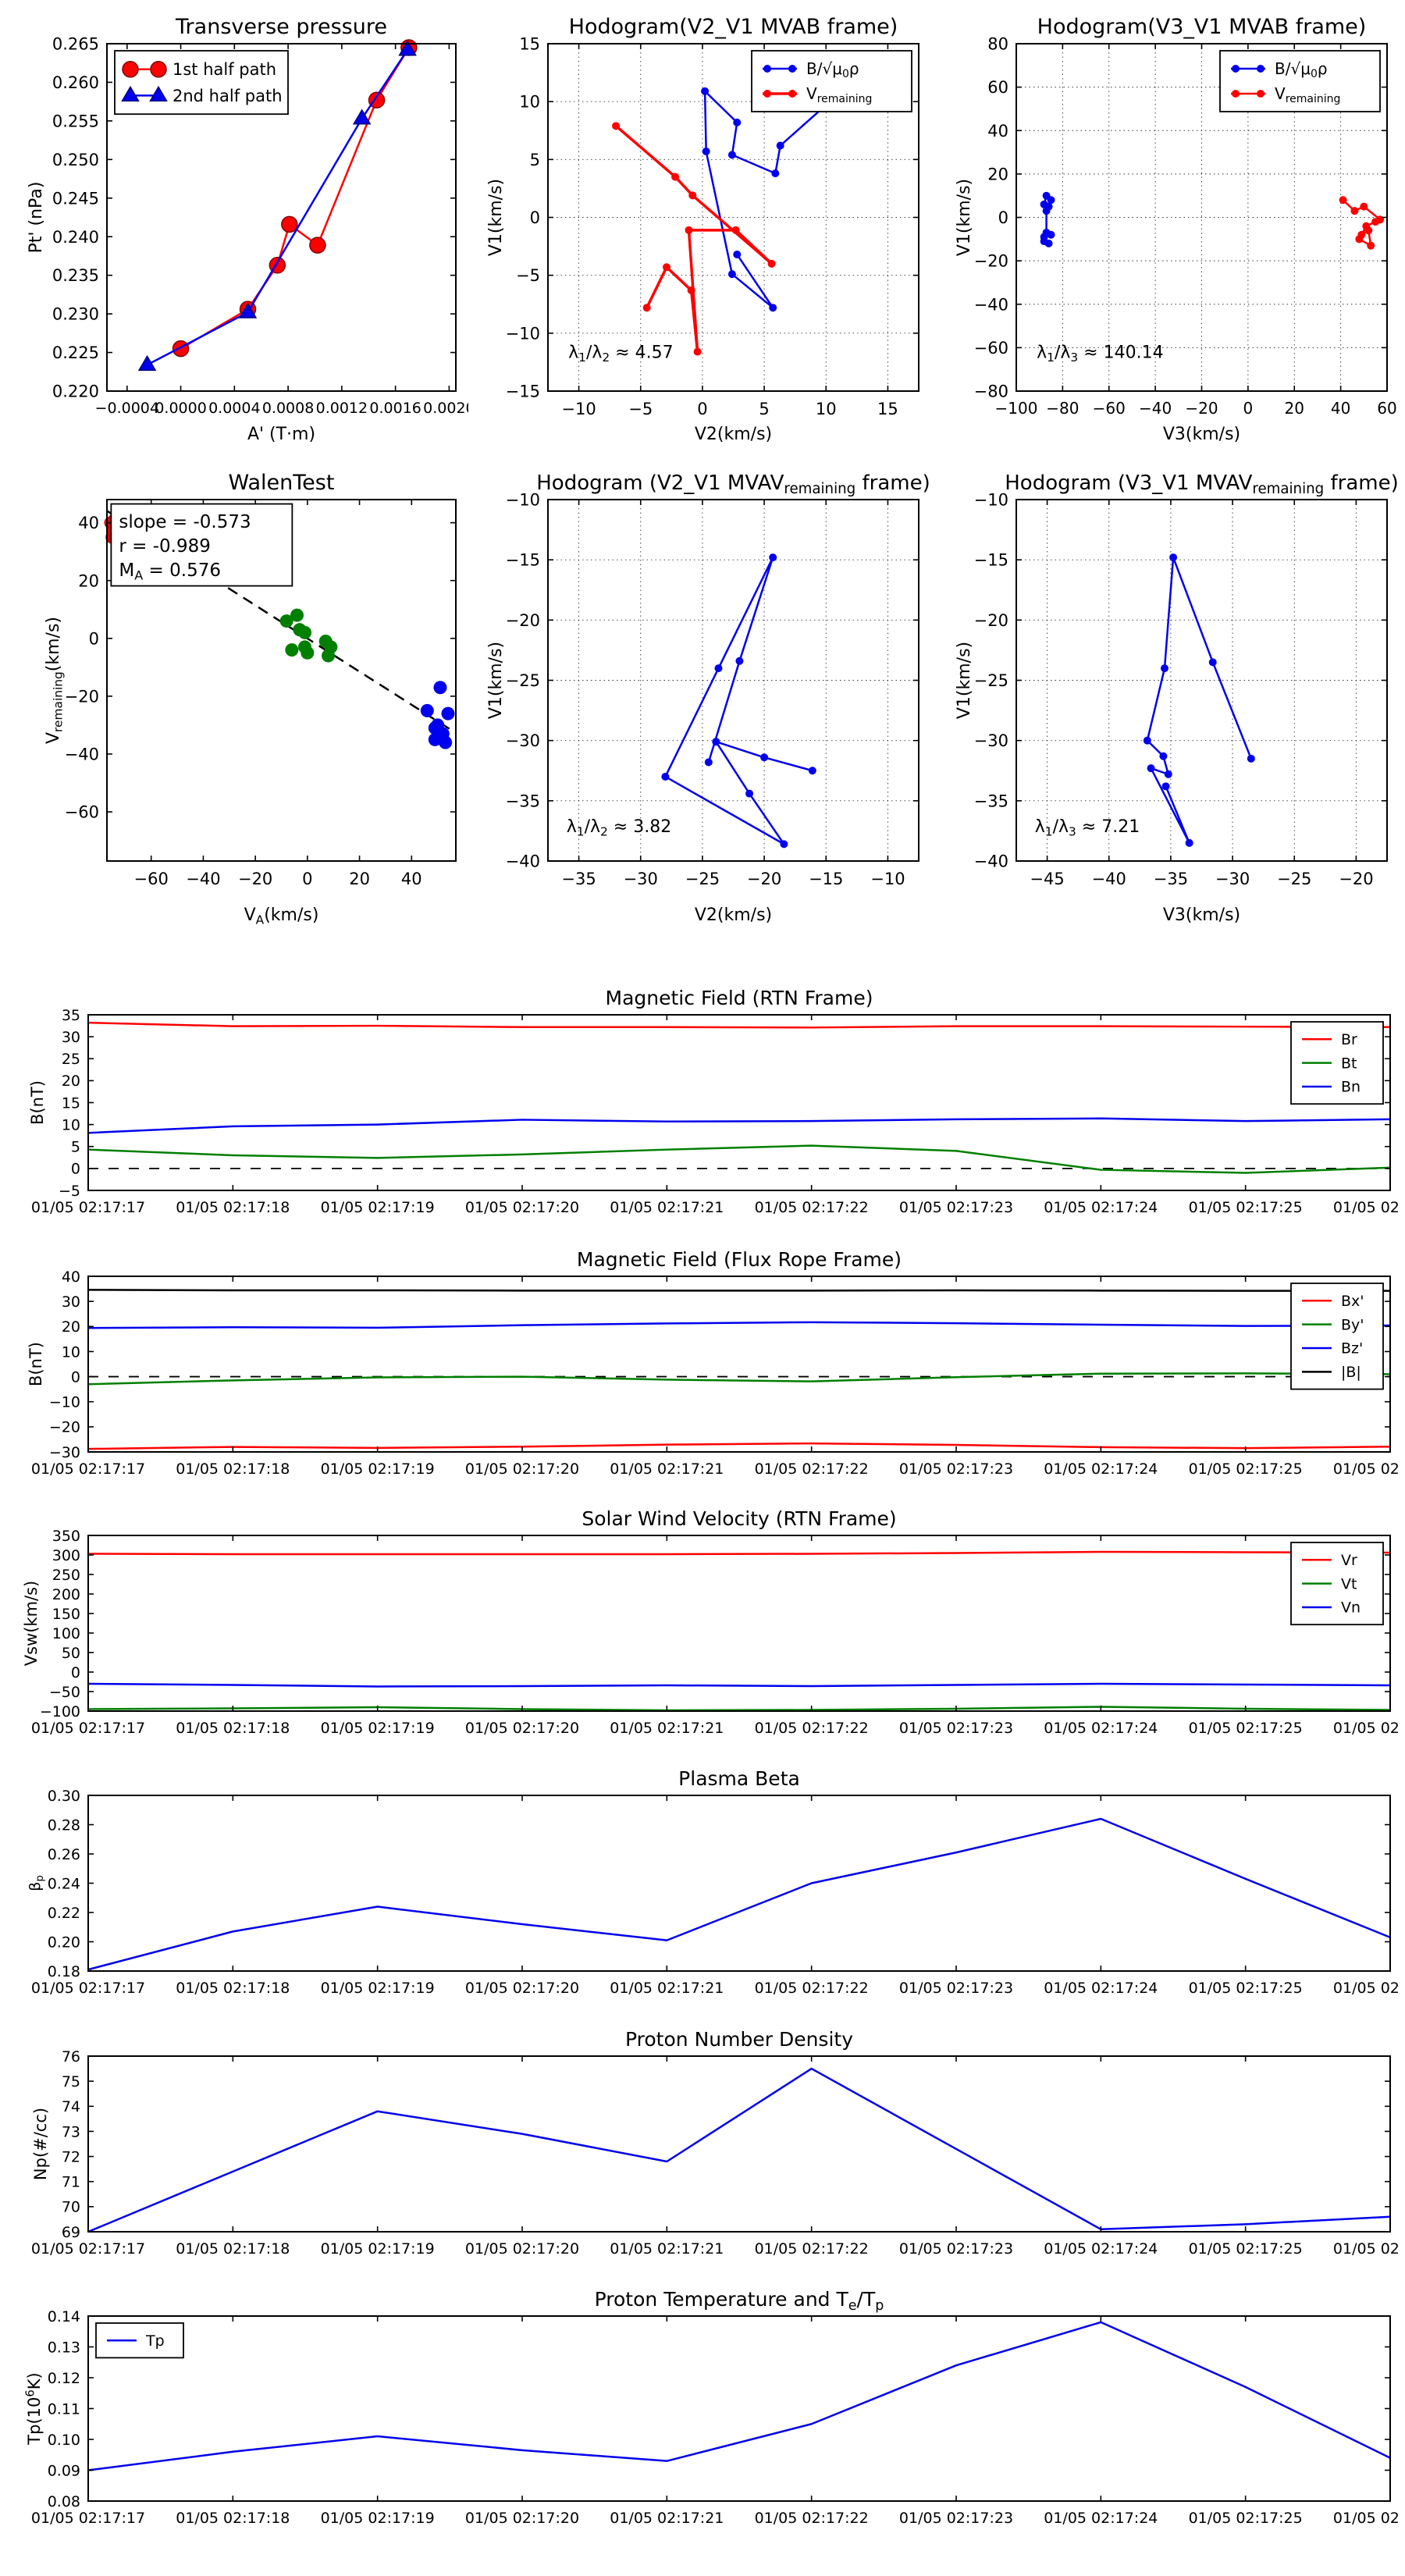  What do you see at coordinates (127, 409) in the screenshot?
I see `x-tick-label: −0.0004` at bounding box center [127, 409].